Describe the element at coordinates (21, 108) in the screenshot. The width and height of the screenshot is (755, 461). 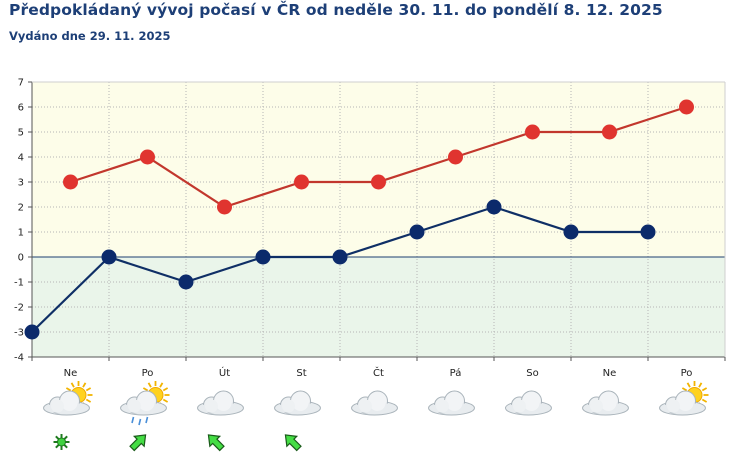
I see `y-tick-label: 6` at that location.